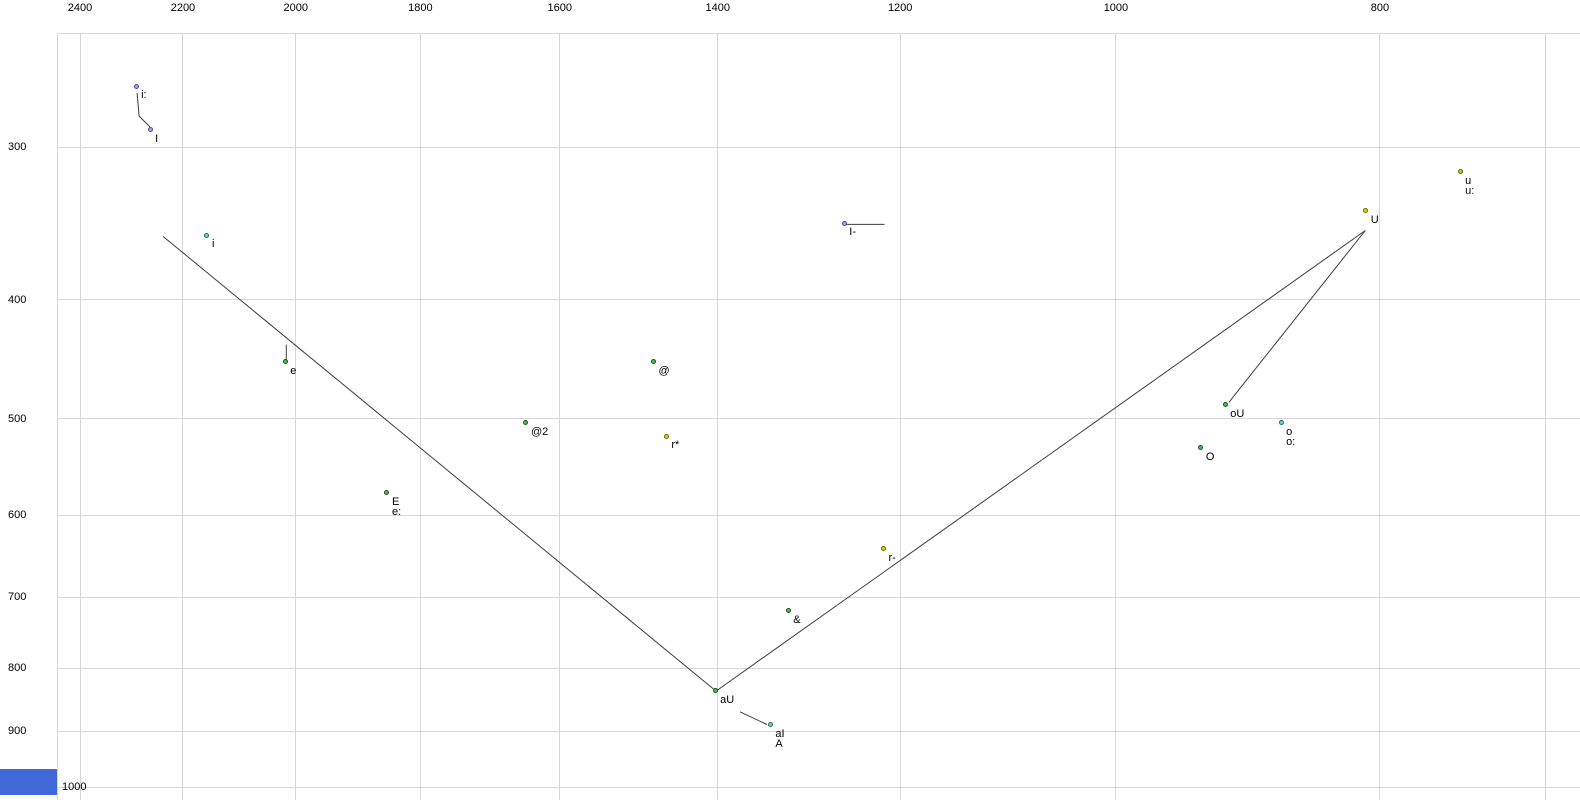 Image resolution: width=1580 pixels, height=800 pixels. I want to click on vowel-label-line: aU, so click(727, 699).